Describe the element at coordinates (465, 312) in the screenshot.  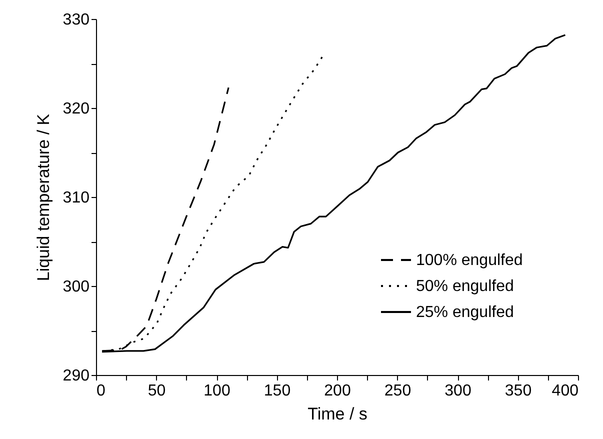
I see `legend-label: 25% engulfed` at that location.